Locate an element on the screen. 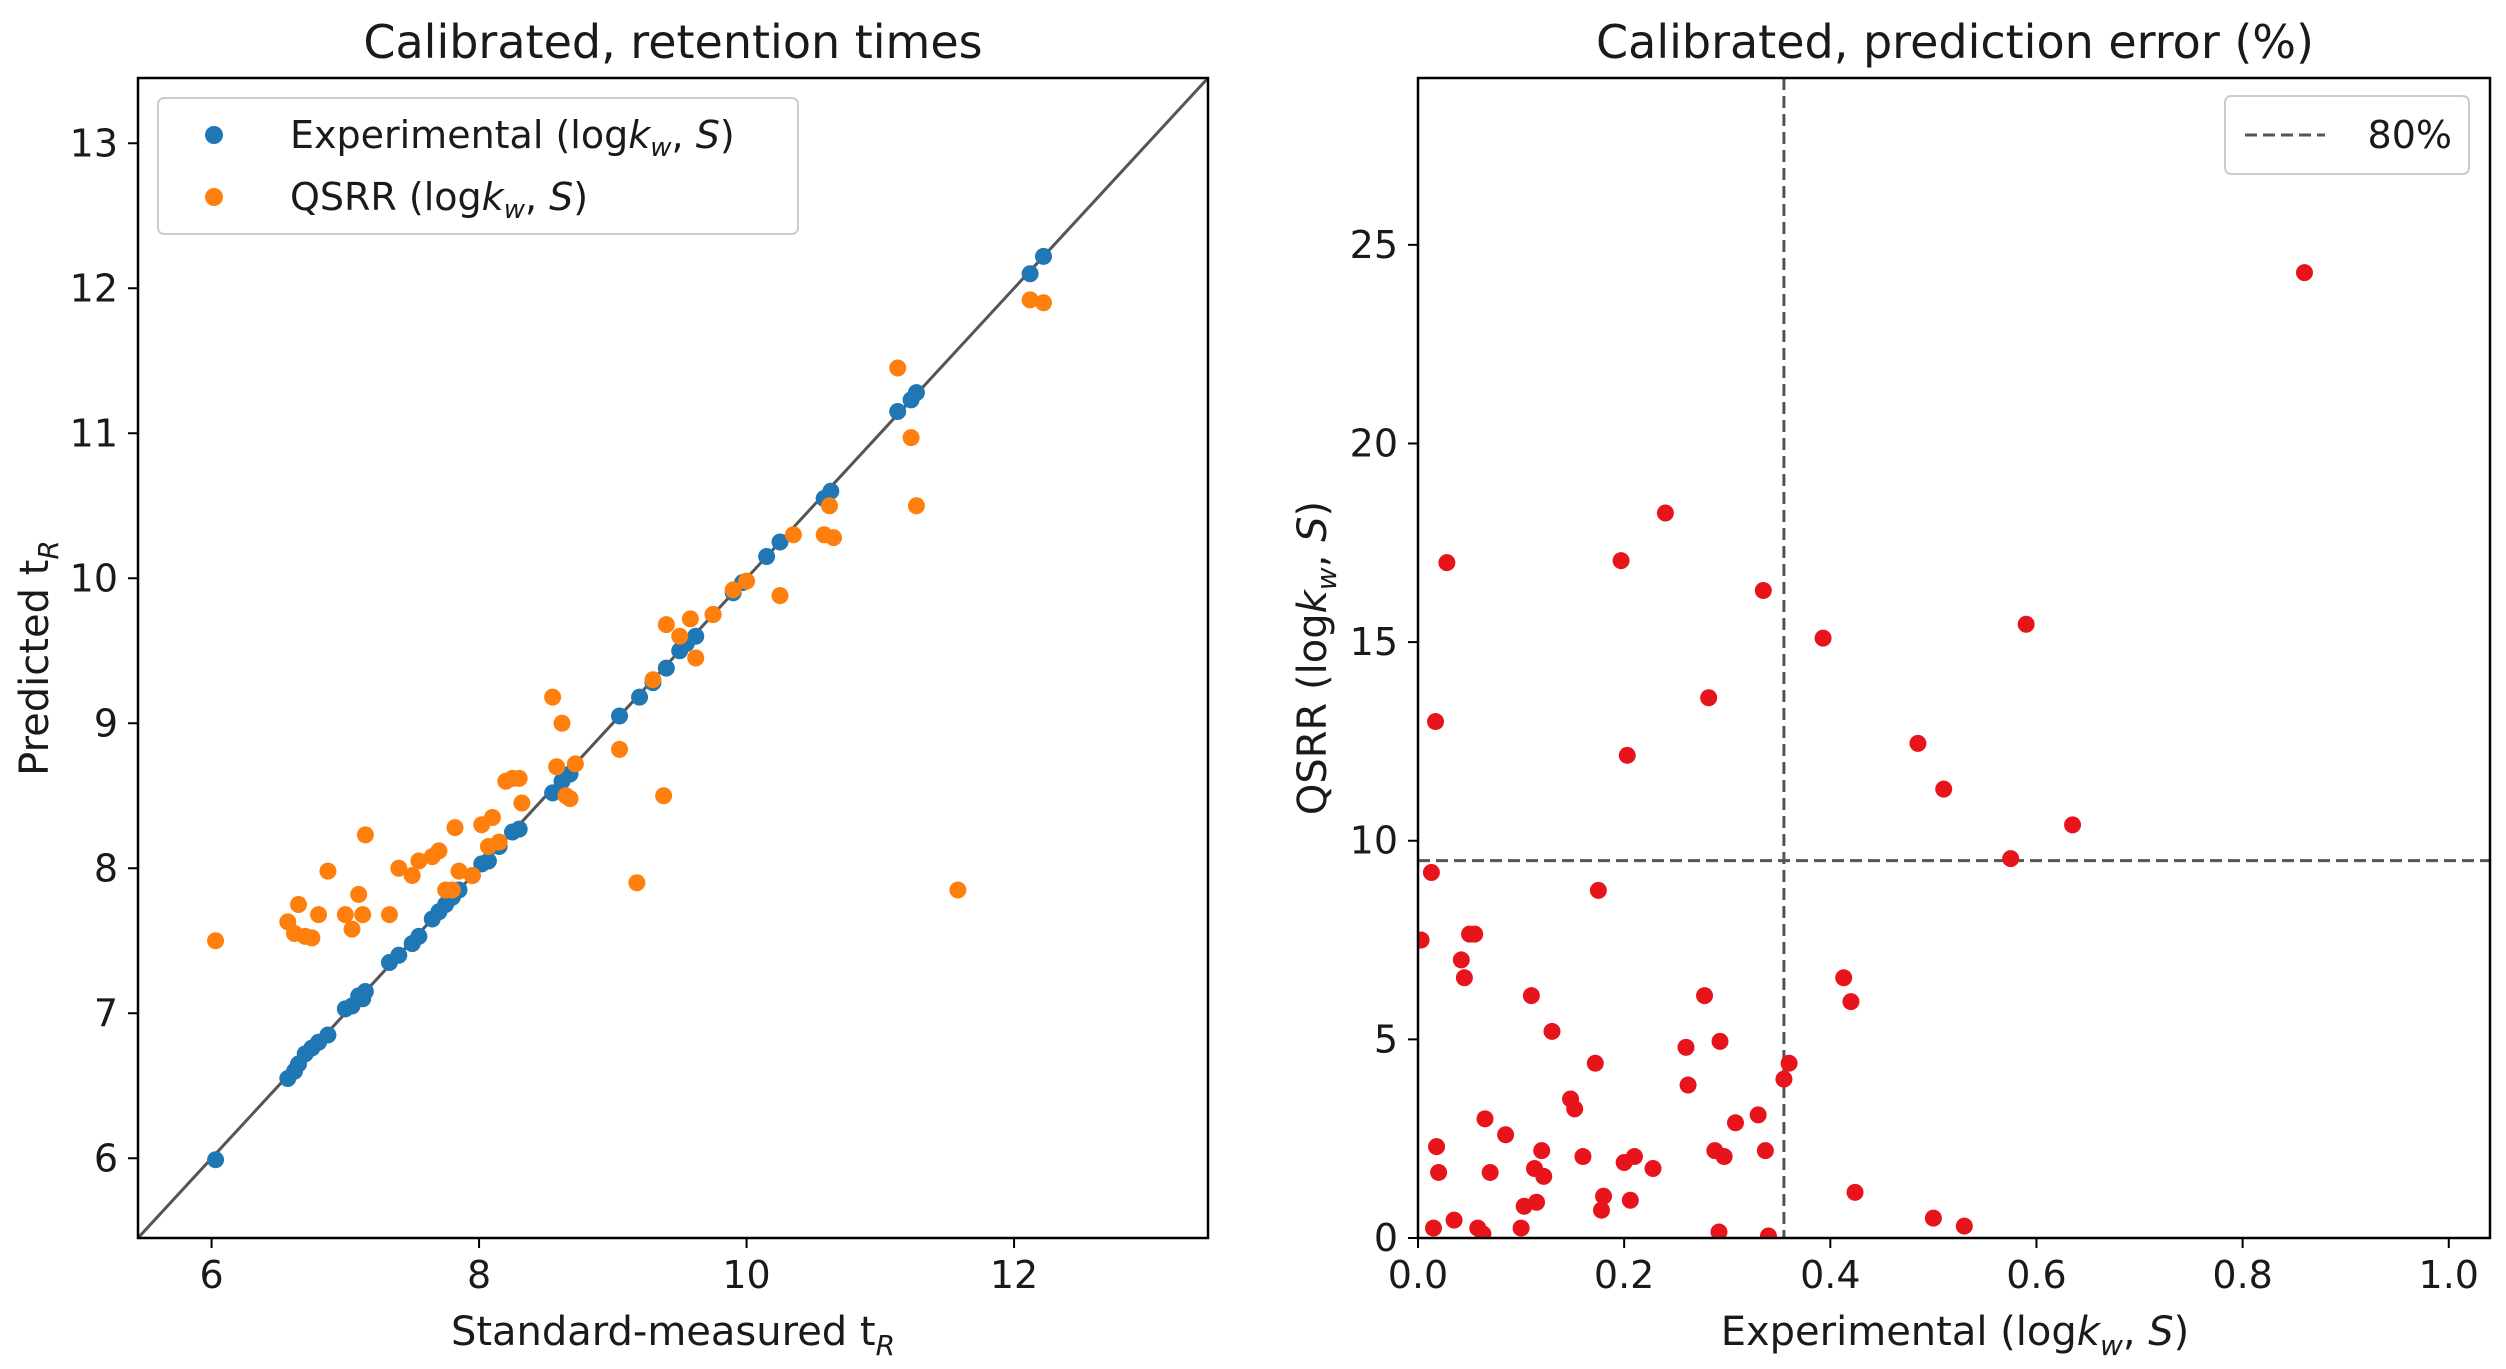 The width and height of the screenshot is (2506, 1369). legend-label-80-percent: 80% is located at coordinates (2410, 135).